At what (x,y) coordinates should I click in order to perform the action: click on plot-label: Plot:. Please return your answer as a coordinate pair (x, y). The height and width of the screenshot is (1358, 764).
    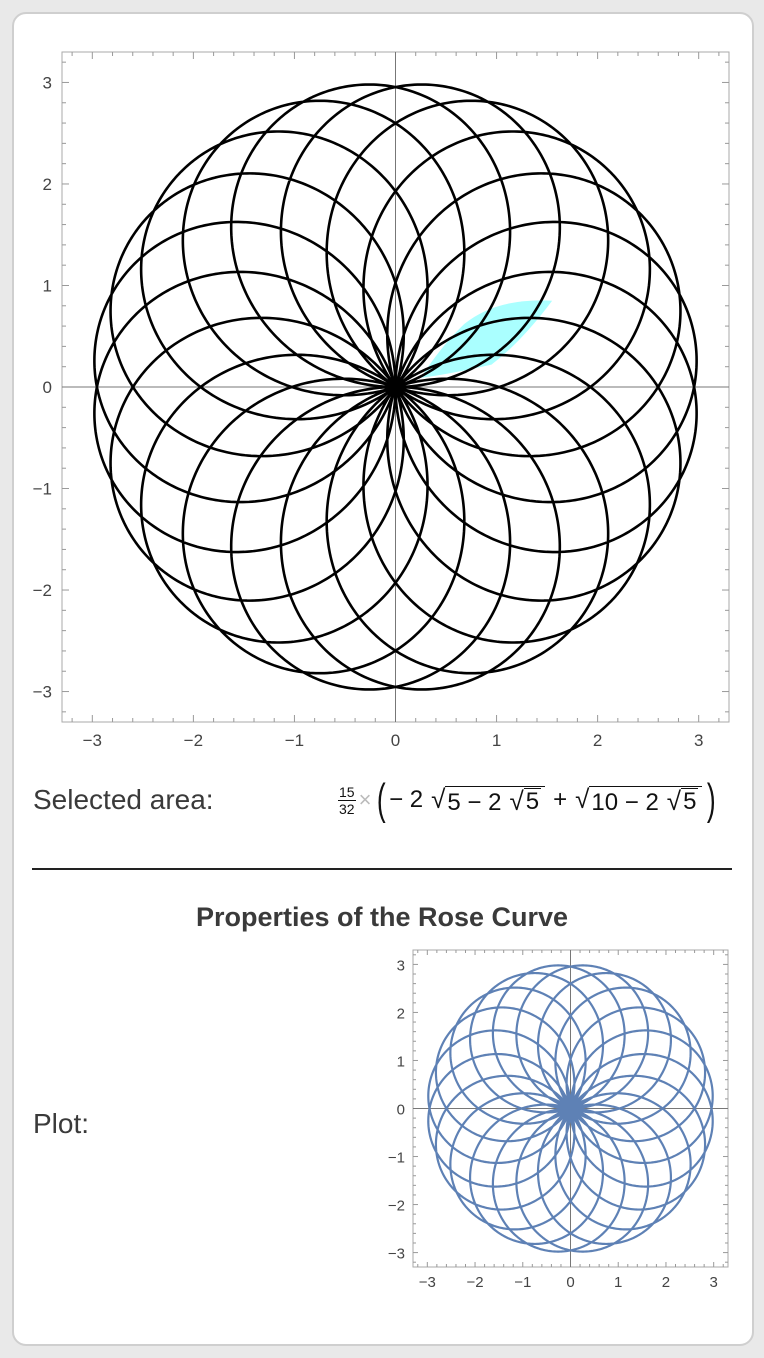
    Looking at the image, I should click on (61, 1123).